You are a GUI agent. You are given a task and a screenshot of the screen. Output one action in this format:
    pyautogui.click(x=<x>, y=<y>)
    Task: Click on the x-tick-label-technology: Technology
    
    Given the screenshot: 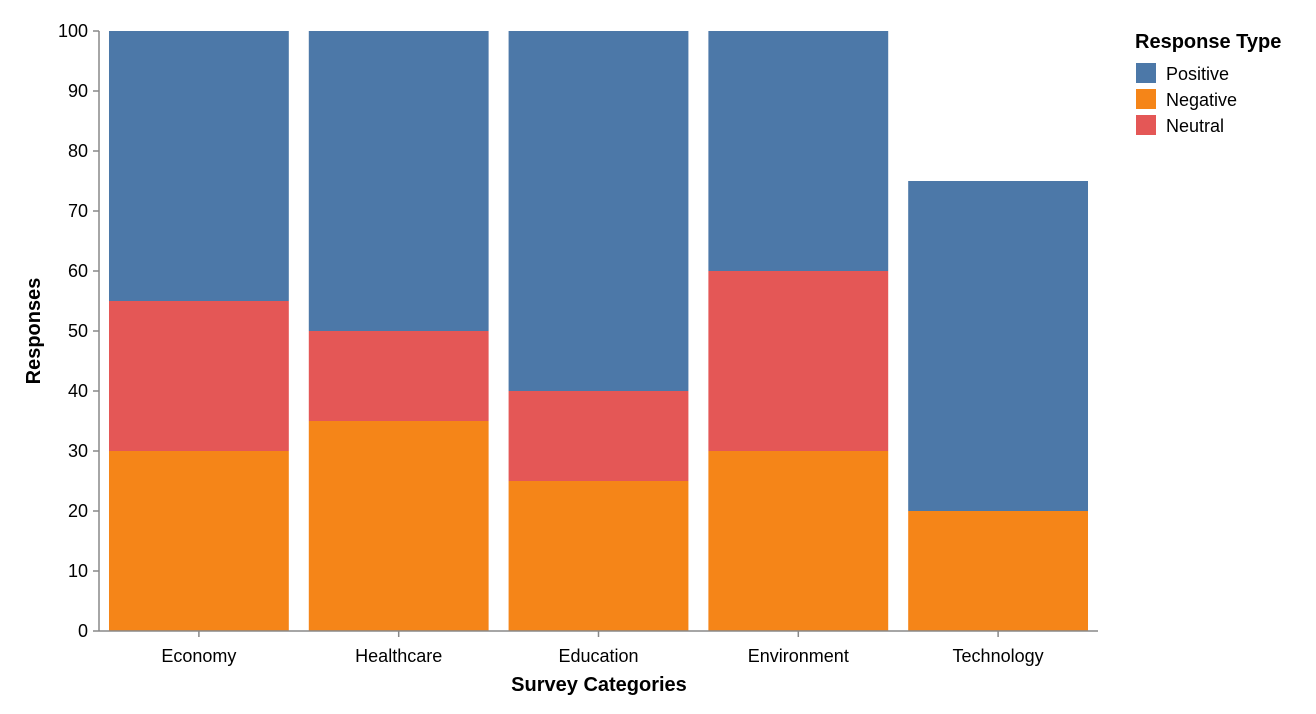 What is the action you would take?
    pyautogui.click(x=998, y=656)
    